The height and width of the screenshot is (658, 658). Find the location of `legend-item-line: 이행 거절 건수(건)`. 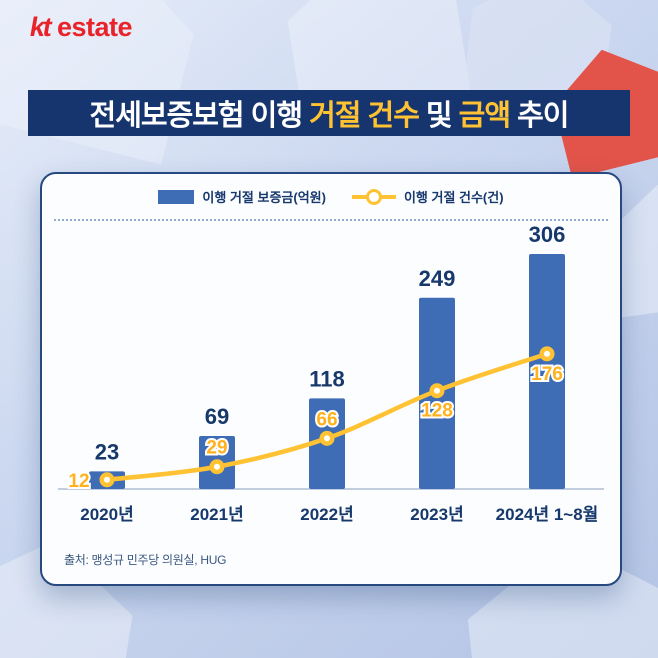

legend-item-line: 이행 거절 건수(건) is located at coordinates (427, 196).